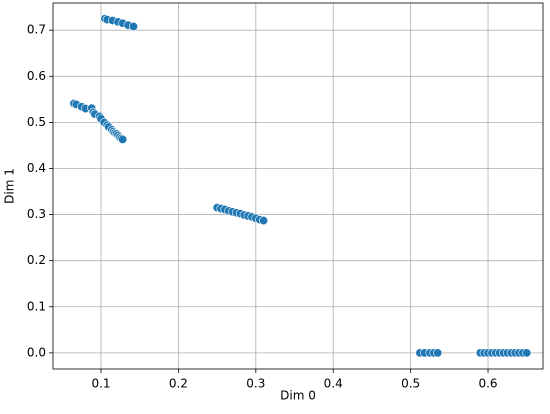 This screenshot has width=550, height=414. Describe the element at coordinates (36, 76) in the screenshot. I see `y-tick-label: 0.6` at that location.